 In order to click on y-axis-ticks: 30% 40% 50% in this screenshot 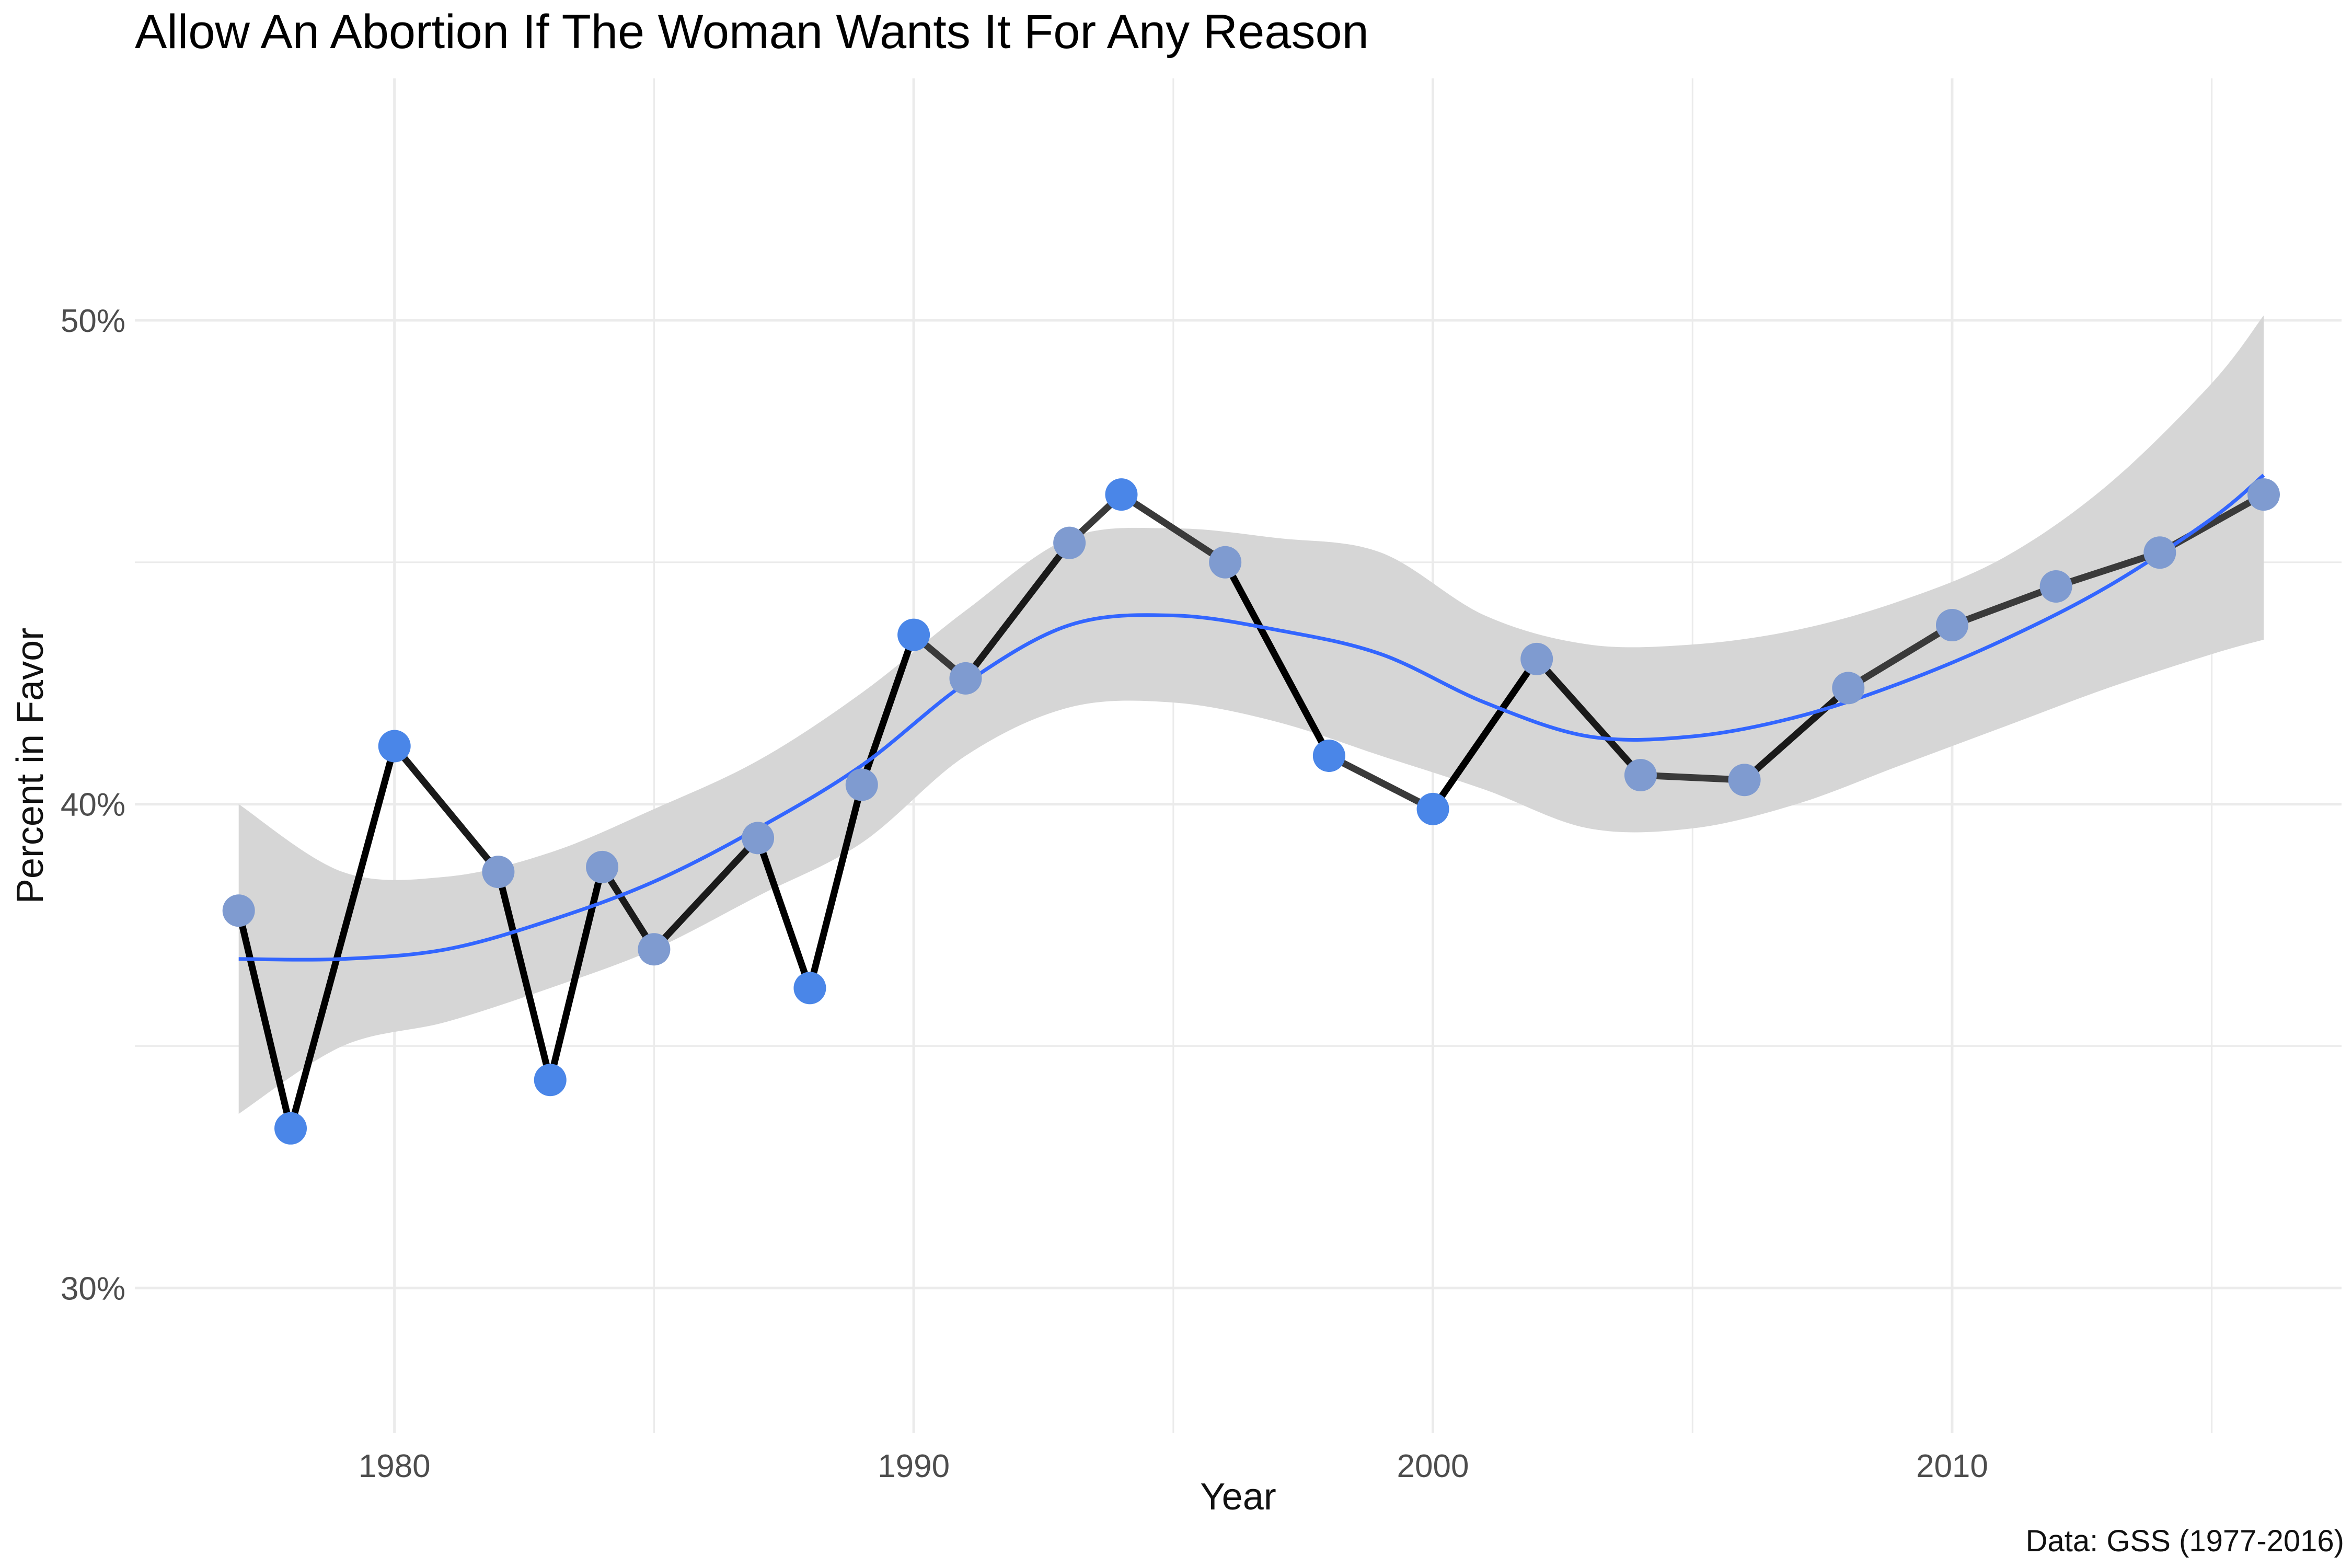, I will do `click(93, 805)`.